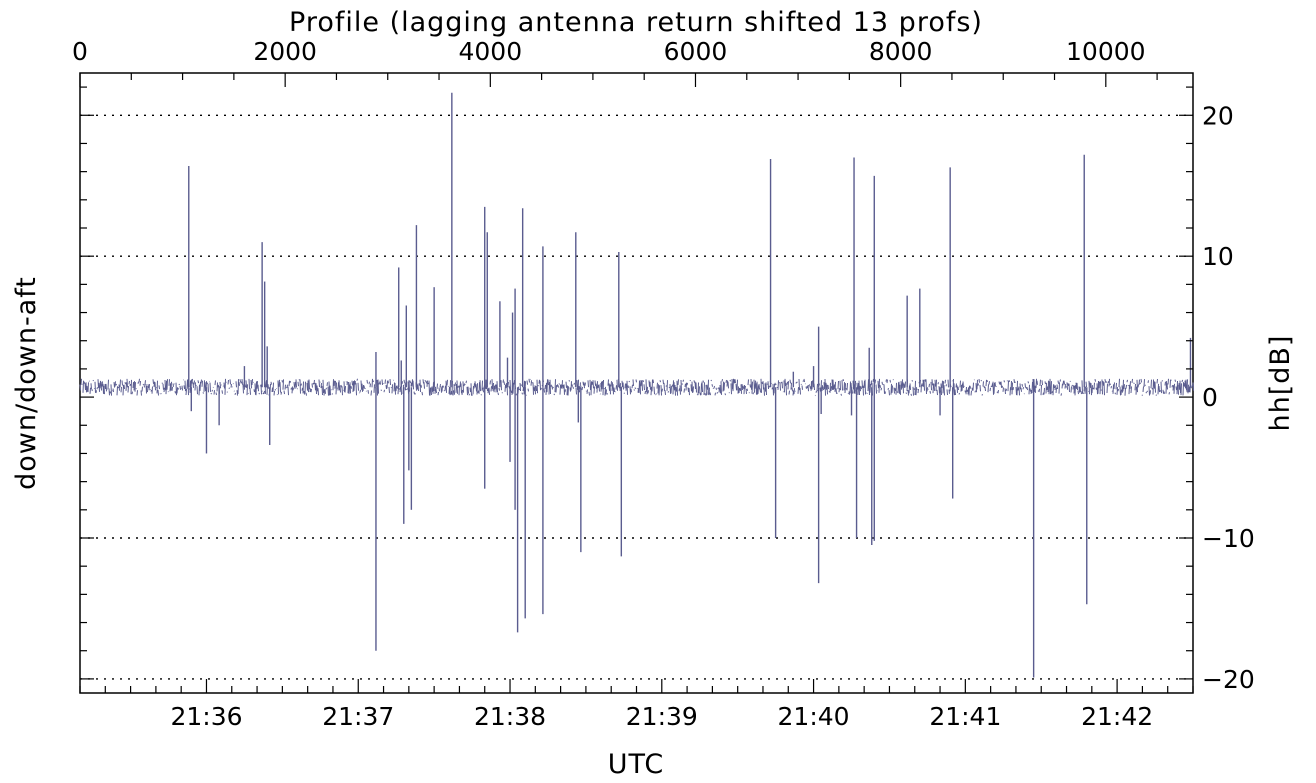 The image size is (1316, 783). What do you see at coordinates (1218, 115) in the screenshot?
I see `right-y-tick-label: 20` at bounding box center [1218, 115].